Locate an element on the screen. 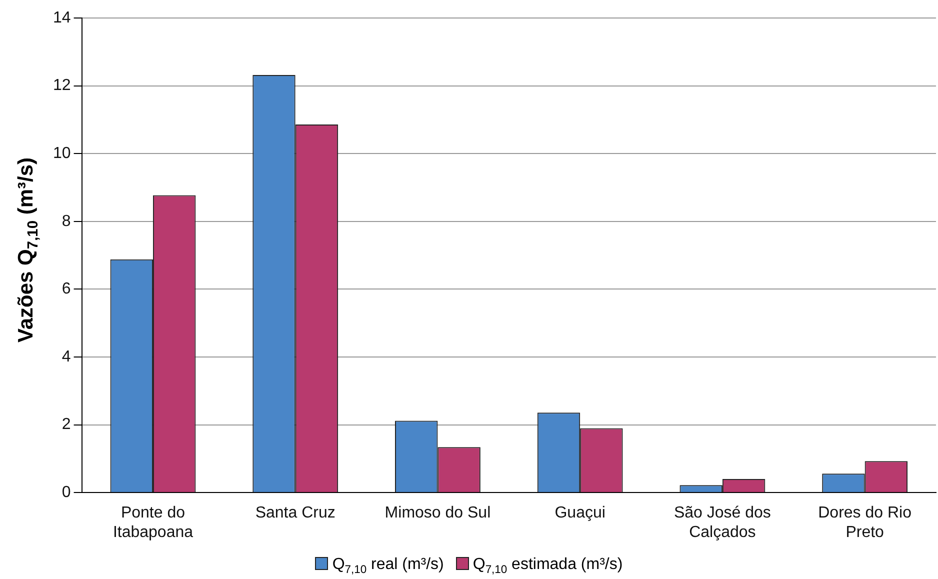  y-tick-label: 14 is located at coordinates (62, 17).